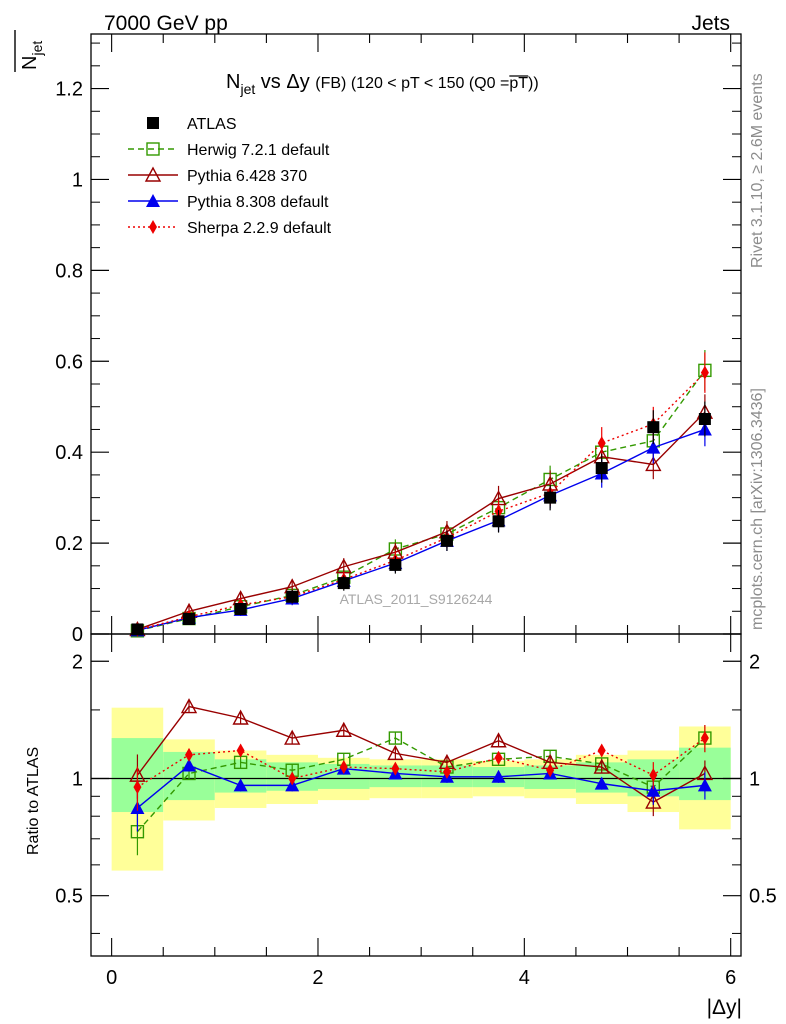 This screenshot has width=786, height=1024. I want to click on x-axis-label: |Δy|, so click(724, 1007).